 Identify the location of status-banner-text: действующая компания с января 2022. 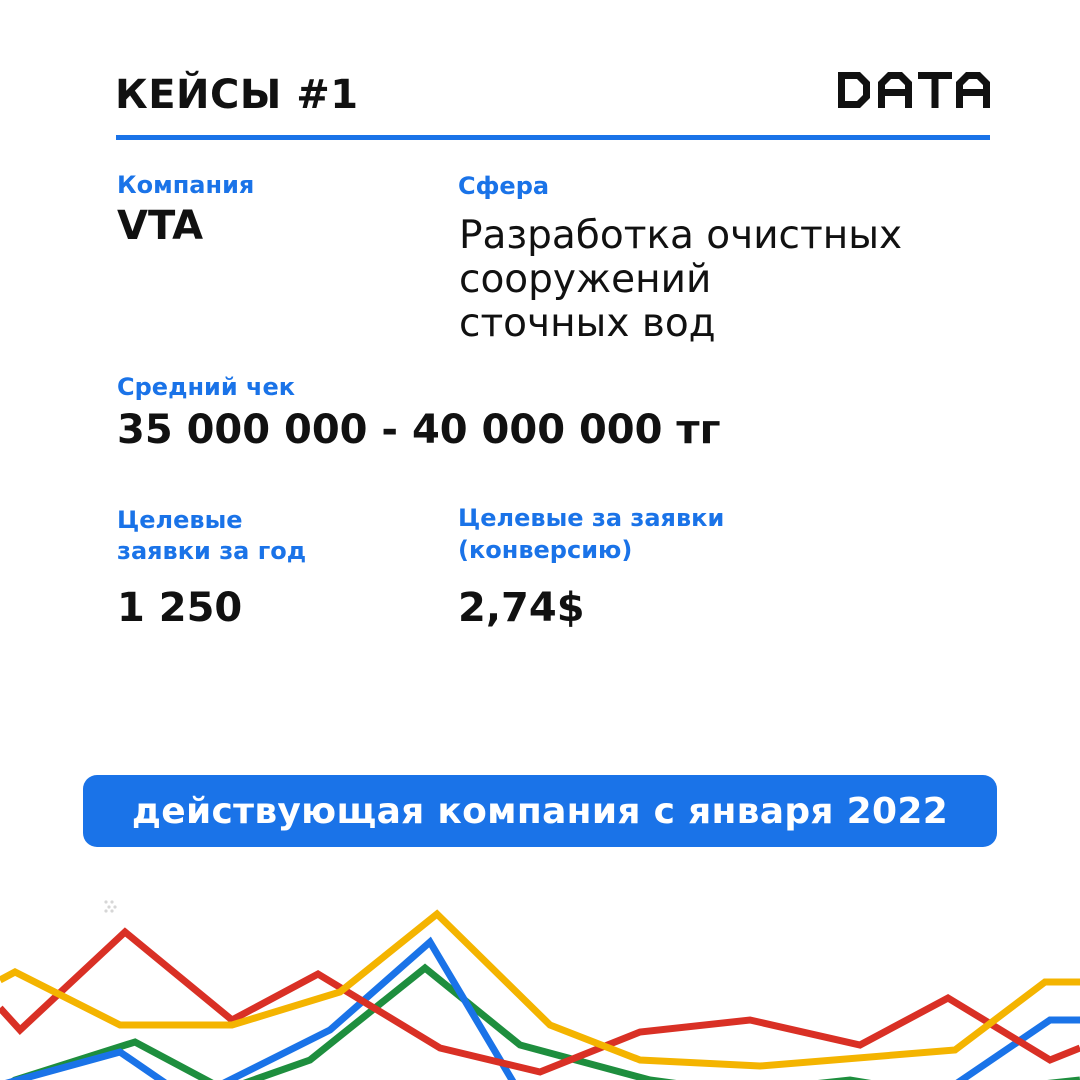
(540, 811).